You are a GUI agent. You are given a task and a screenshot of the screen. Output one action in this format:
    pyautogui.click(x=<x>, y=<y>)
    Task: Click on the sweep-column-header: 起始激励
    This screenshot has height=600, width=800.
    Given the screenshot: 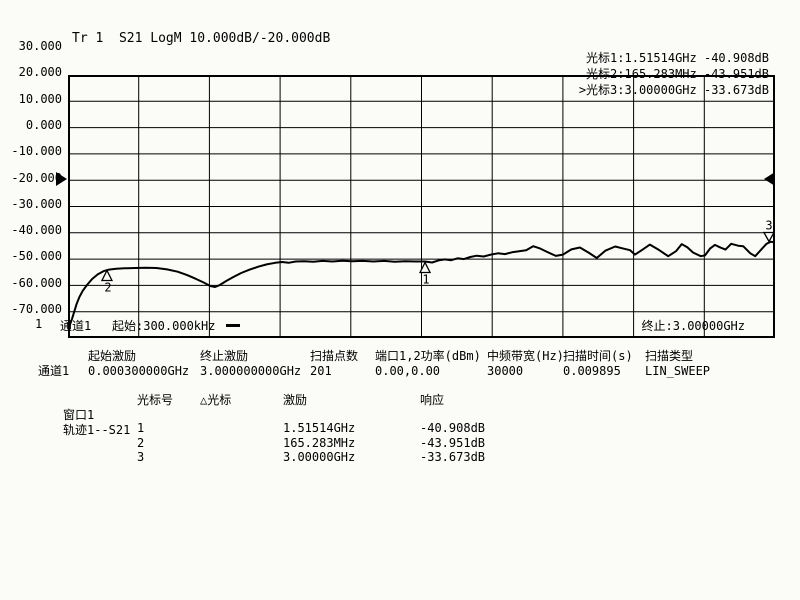 What is the action you would take?
    pyautogui.click(x=112, y=356)
    